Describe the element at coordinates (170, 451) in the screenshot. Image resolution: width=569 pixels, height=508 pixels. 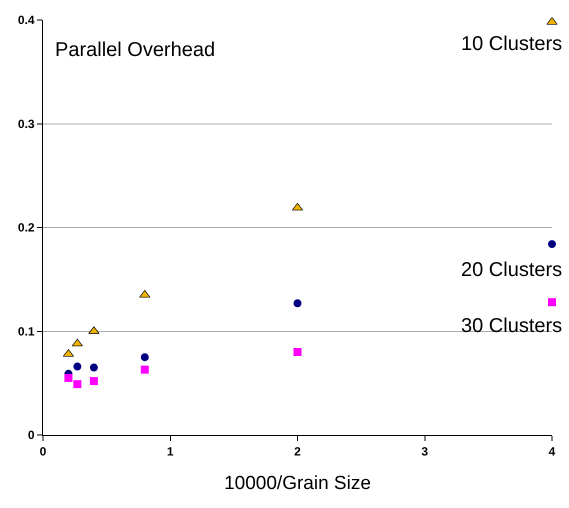
I see `x-tick-label: 1` at that location.